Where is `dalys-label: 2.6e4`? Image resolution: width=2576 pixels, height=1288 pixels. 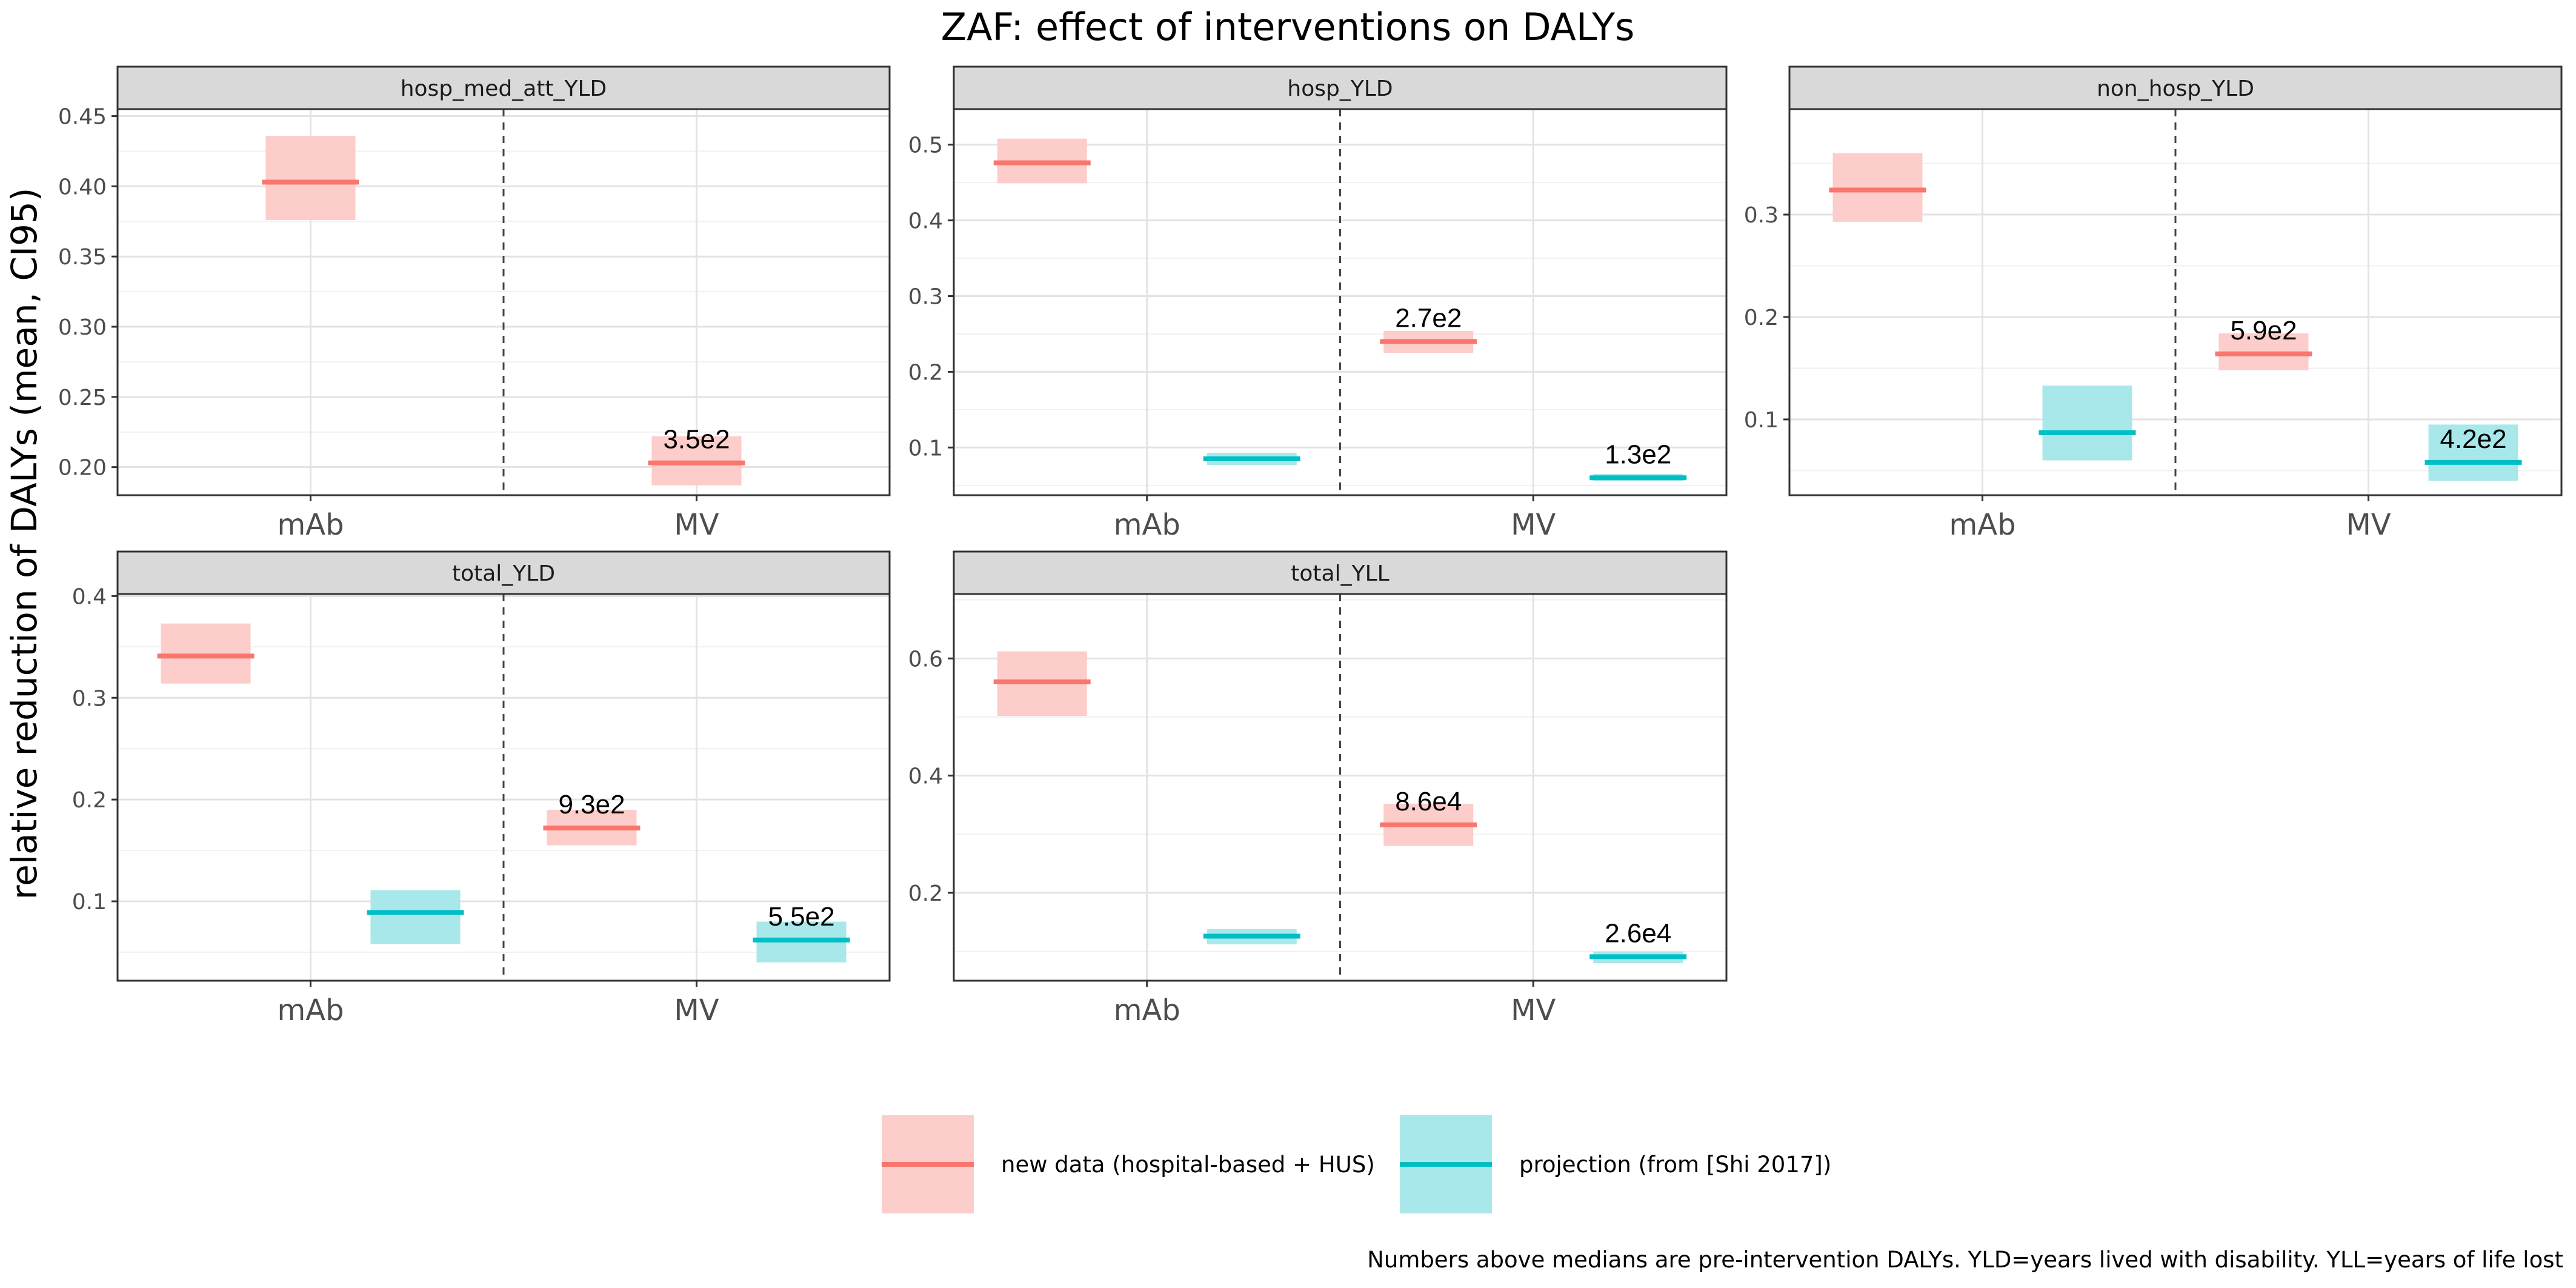 dalys-label: 2.6e4 is located at coordinates (1638, 933).